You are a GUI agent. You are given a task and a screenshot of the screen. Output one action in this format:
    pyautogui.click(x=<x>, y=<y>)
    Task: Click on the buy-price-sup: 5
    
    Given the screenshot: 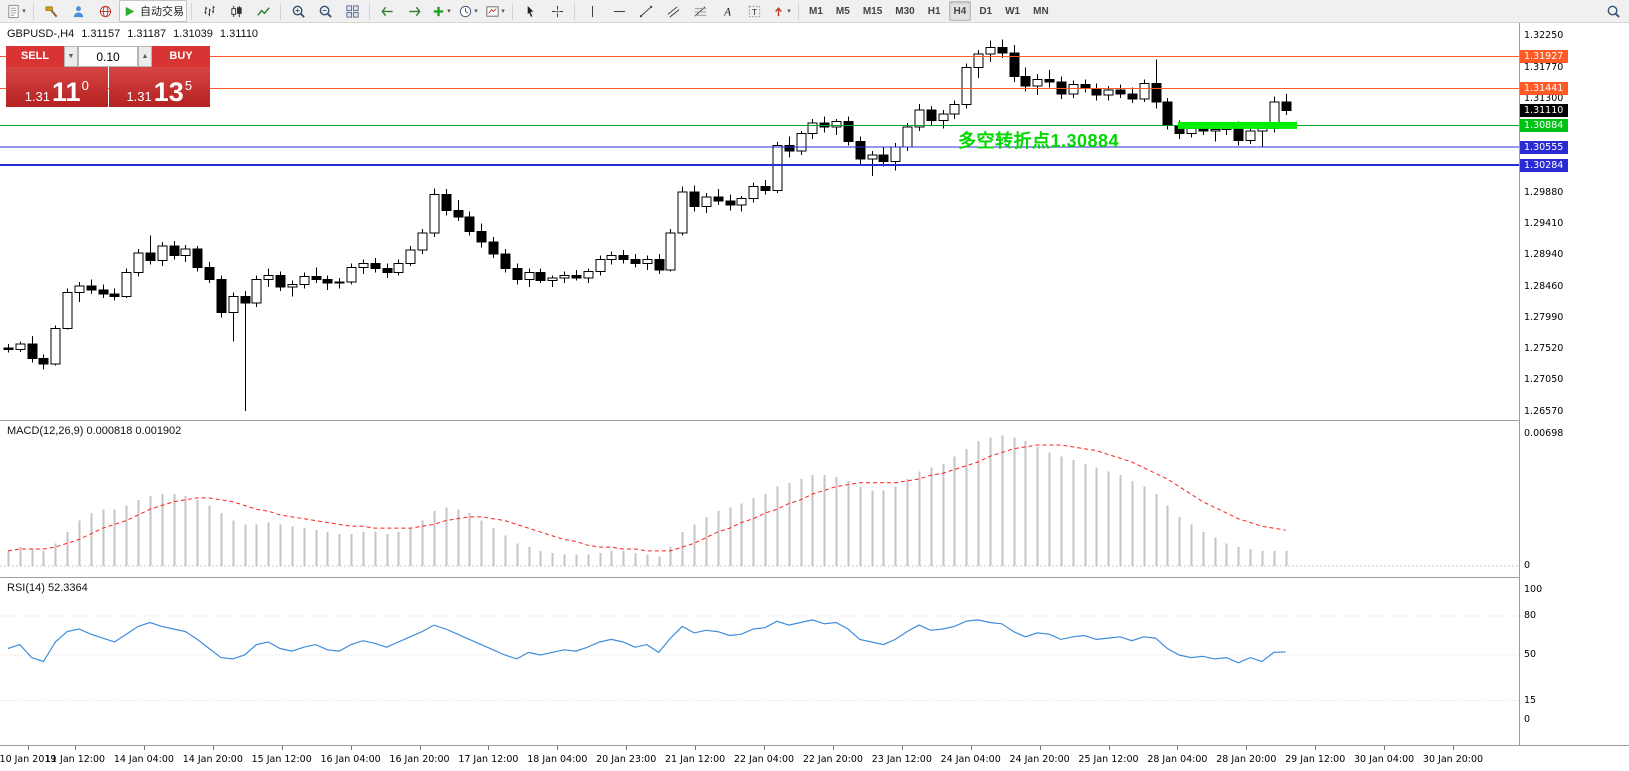 What is the action you would take?
    pyautogui.click(x=188, y=85)
    